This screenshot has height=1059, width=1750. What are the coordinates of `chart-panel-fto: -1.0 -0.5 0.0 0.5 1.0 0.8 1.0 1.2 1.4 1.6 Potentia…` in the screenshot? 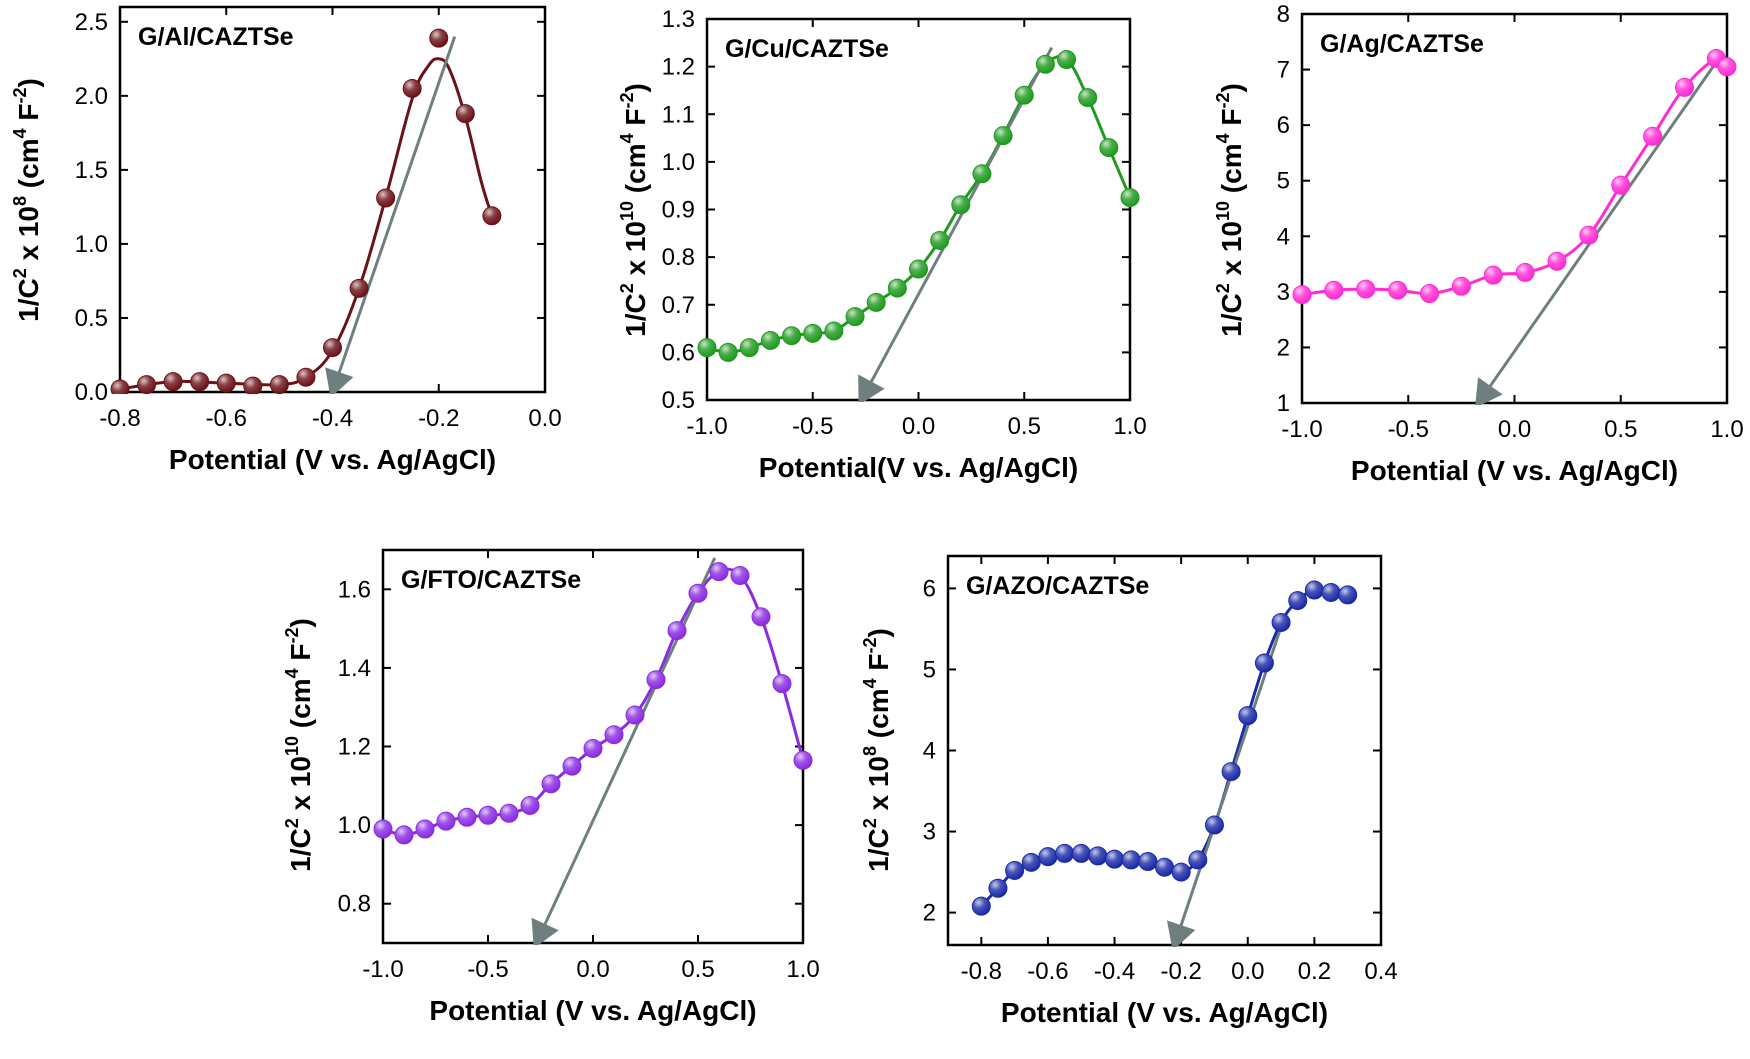 It's located at (551, 787).